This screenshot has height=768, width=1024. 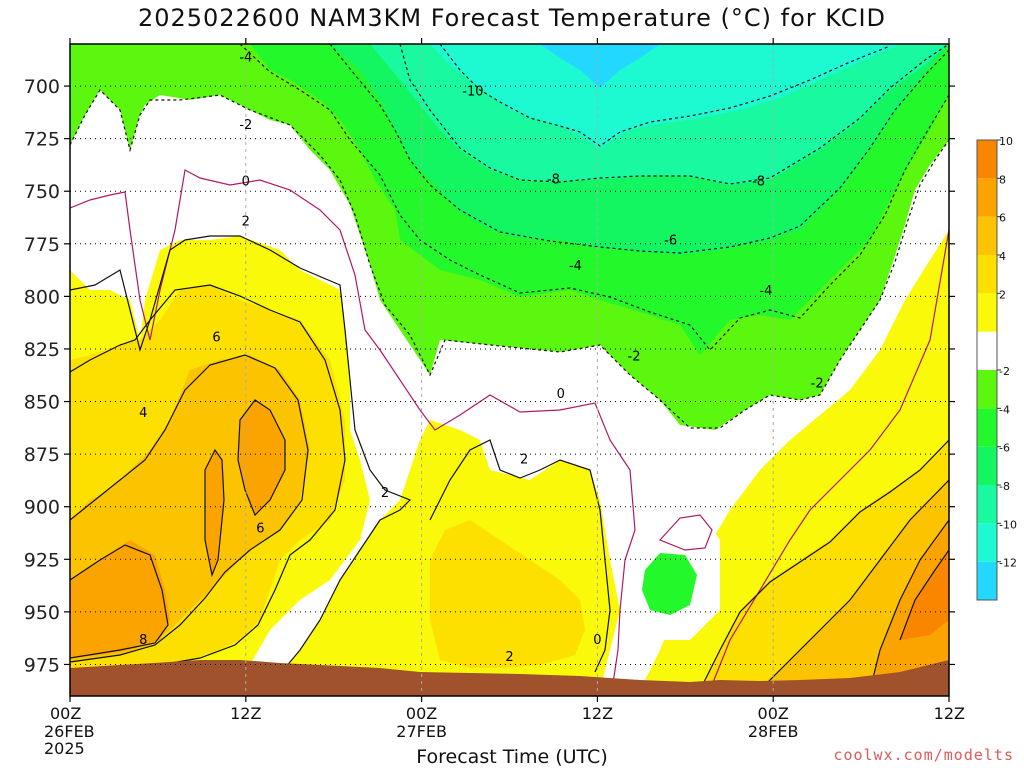 I want to click on field-warm-mid-day2, so click(x=507, y=594).